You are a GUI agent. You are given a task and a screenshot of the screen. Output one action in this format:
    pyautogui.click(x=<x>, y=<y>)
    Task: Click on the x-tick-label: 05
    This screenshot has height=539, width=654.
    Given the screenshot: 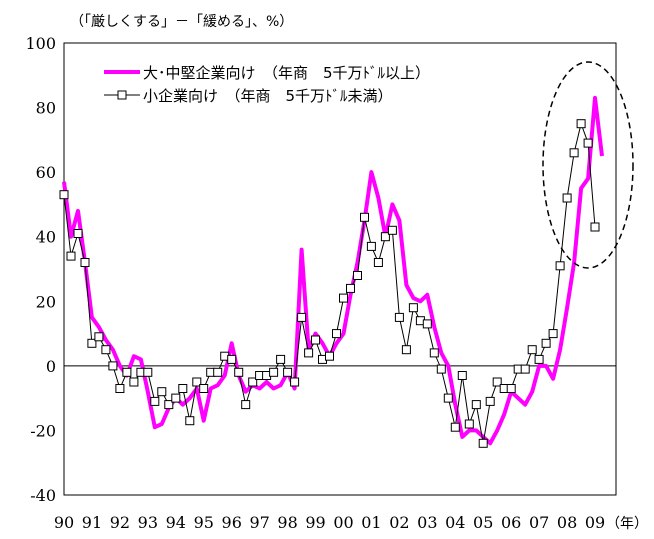 What is the action you would take?
    pyautogui.click(x=483, y=522)
    